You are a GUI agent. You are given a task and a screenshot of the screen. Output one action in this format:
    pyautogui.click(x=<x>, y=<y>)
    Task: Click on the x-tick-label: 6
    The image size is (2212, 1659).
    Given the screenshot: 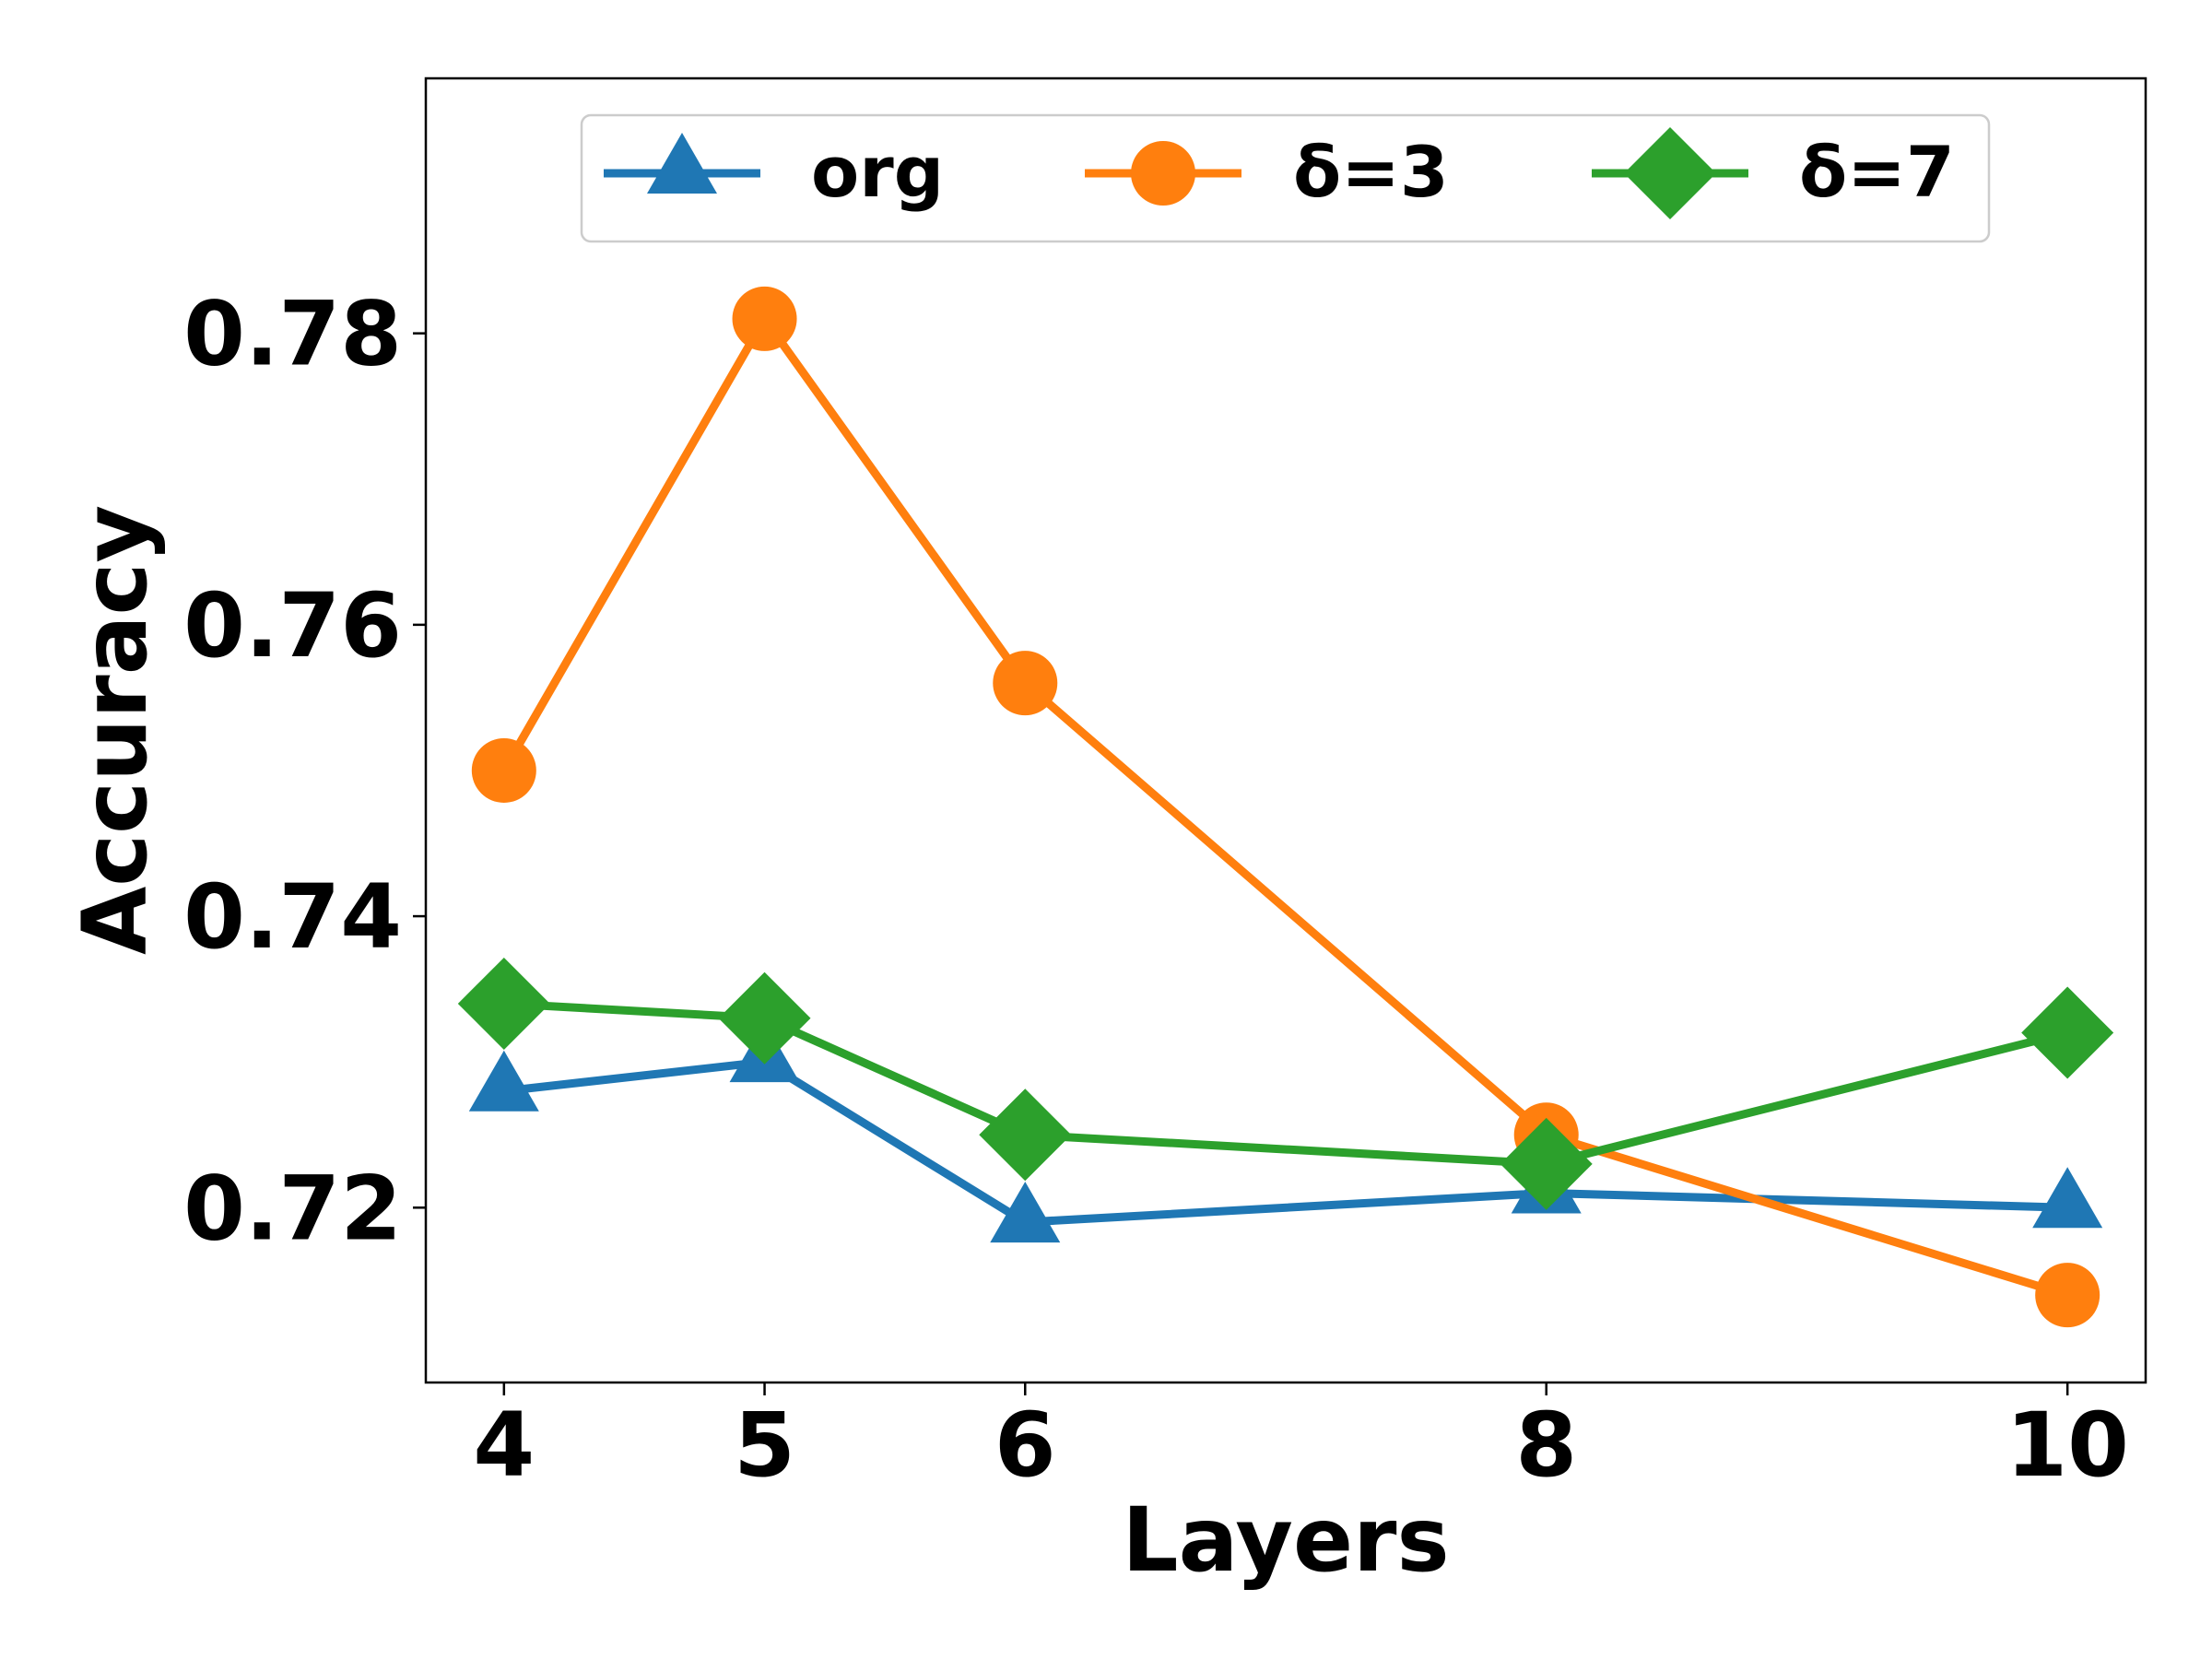 What is the action you would take?
    pyautogui.click(x=1025, y=1445)
    